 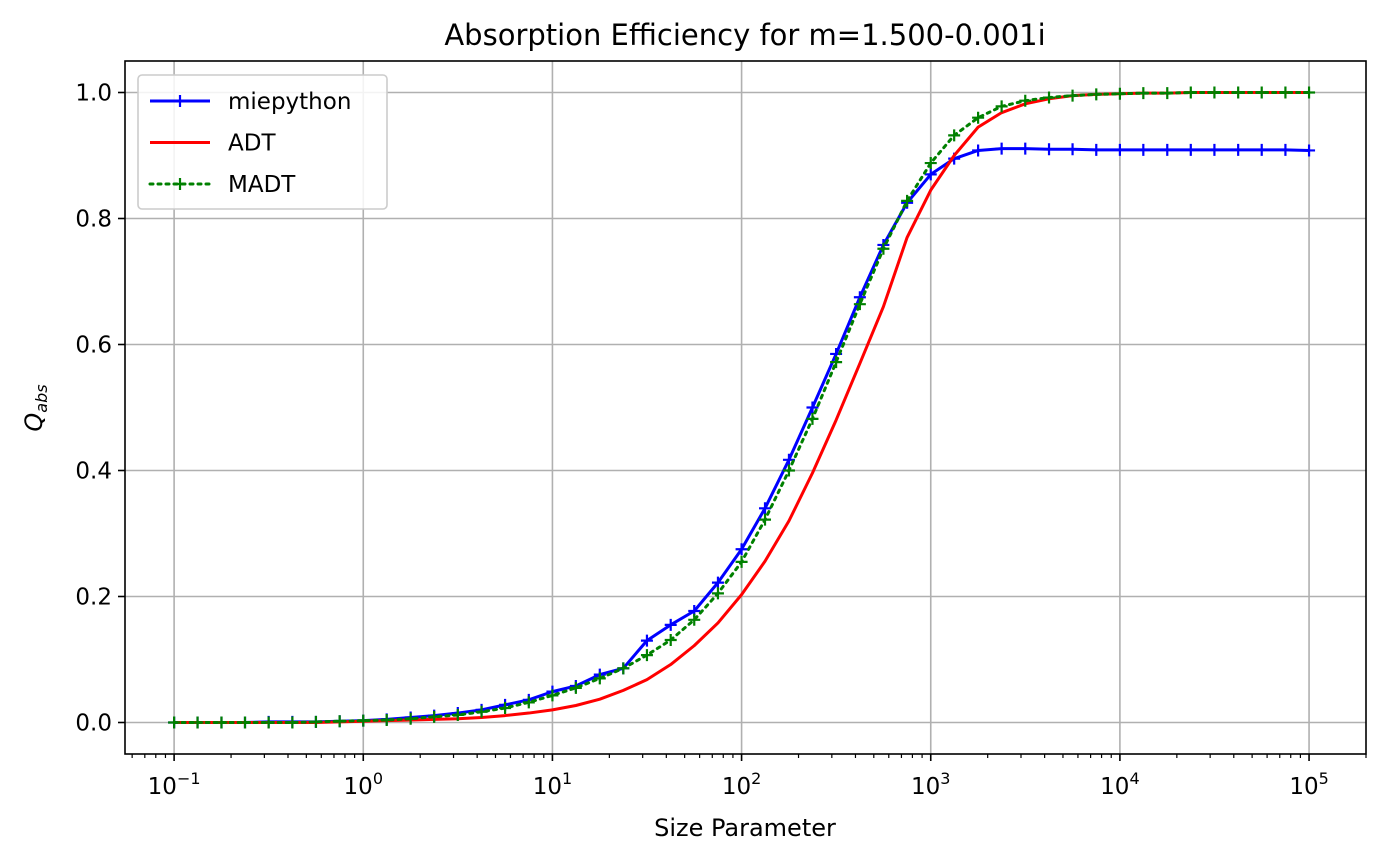 I want to click on x-tick-label: 10⁴, so click(x=1119, y=784).